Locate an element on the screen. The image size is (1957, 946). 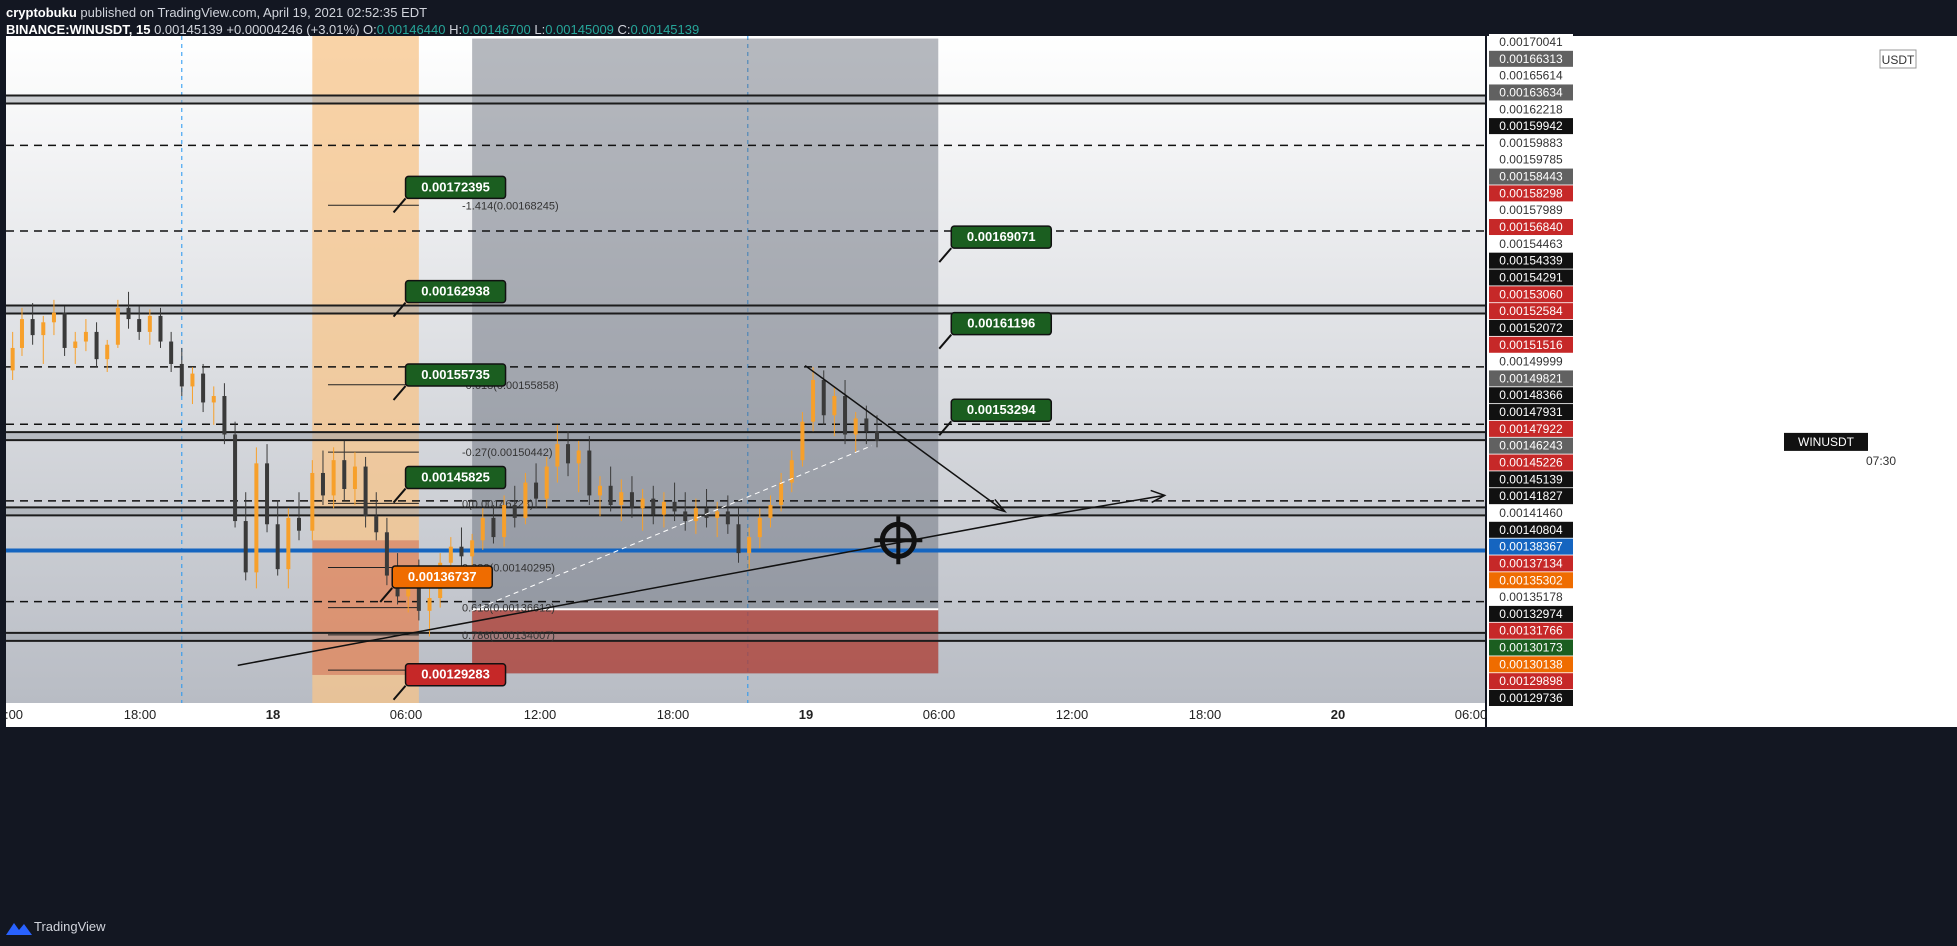
price-axis-value: 0.00159883 is located at coordinates (1531, 143).